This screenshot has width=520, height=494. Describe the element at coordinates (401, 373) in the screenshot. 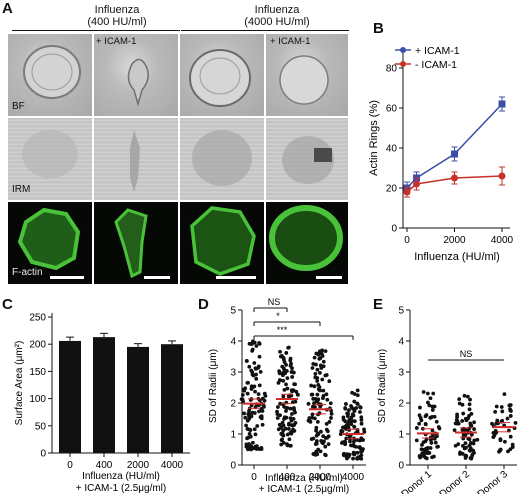

I see `chart-e-ytick-label: 3` at that location.